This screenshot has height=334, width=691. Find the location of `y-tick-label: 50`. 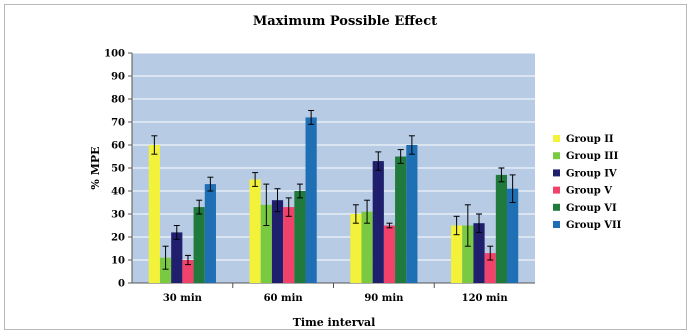

y-tick-label: 50 is located at coordinates (118, 169).